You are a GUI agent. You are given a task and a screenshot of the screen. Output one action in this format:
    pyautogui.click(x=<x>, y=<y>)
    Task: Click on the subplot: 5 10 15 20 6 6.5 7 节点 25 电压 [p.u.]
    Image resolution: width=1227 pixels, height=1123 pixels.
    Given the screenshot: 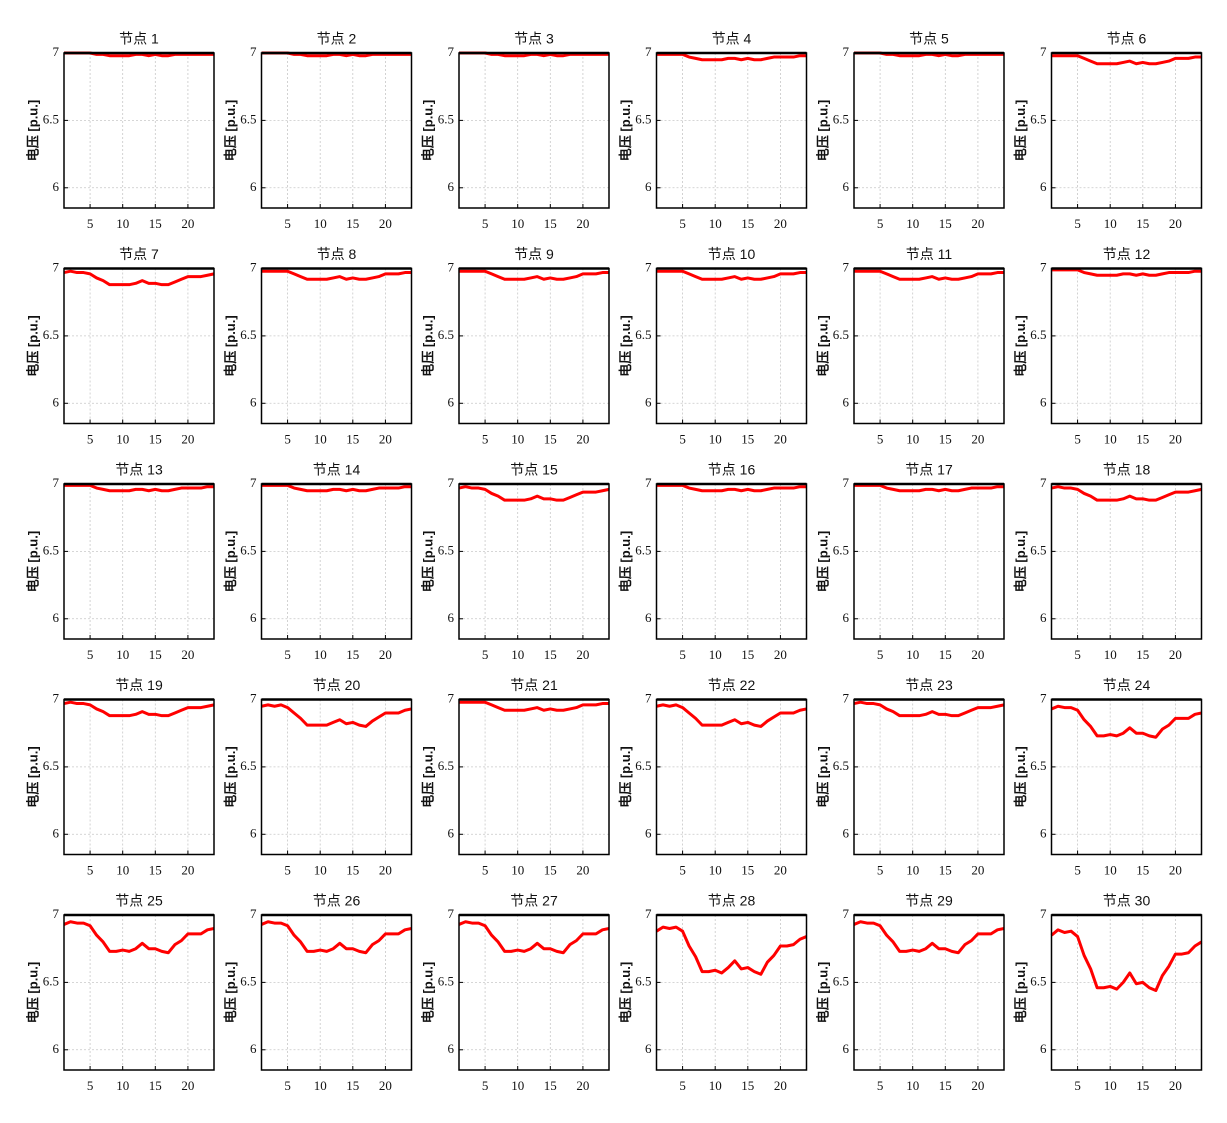 What is the action you would take?
    pyautogui.click(x=120, y=993)
    